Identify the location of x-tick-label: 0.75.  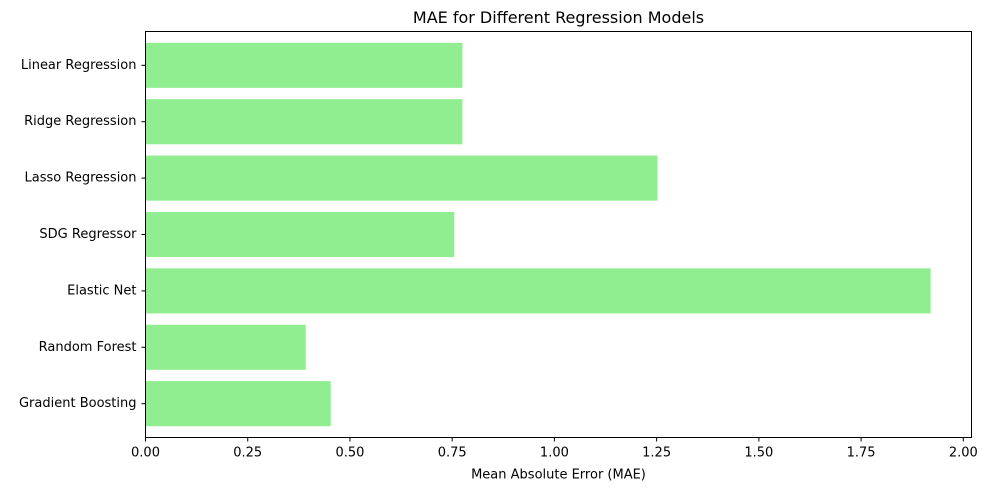
(452, 453).